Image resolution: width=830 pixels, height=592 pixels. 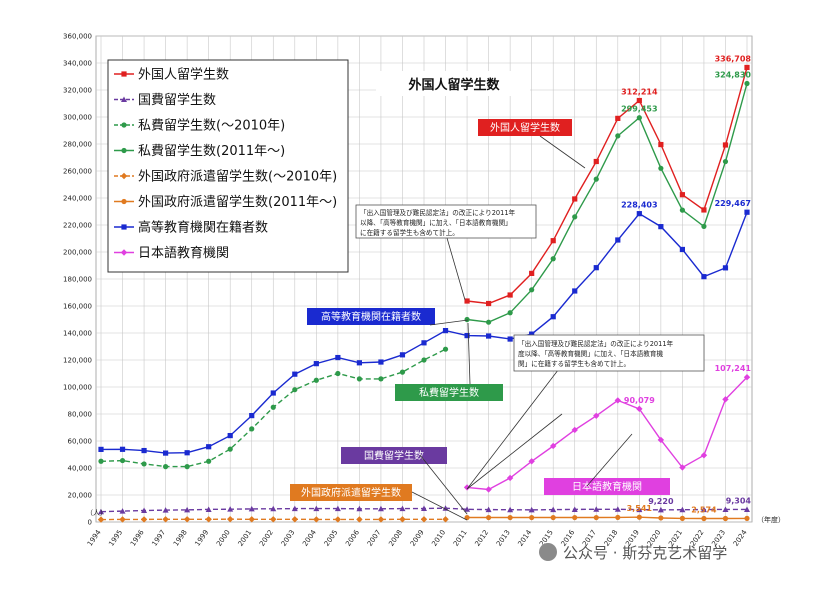 What do you see at coordinates (417, 538) in the screenshot?
I see `x-tick-label: 2009` at bounding box center [417, 538].